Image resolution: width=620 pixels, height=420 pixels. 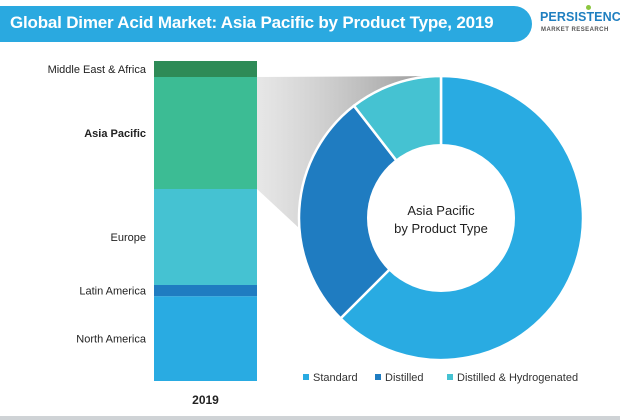 What do you see at coordinates (111, 340) in the screenshot?
I see `bar-label-north-america: North America` at bounding box center [111, 340].